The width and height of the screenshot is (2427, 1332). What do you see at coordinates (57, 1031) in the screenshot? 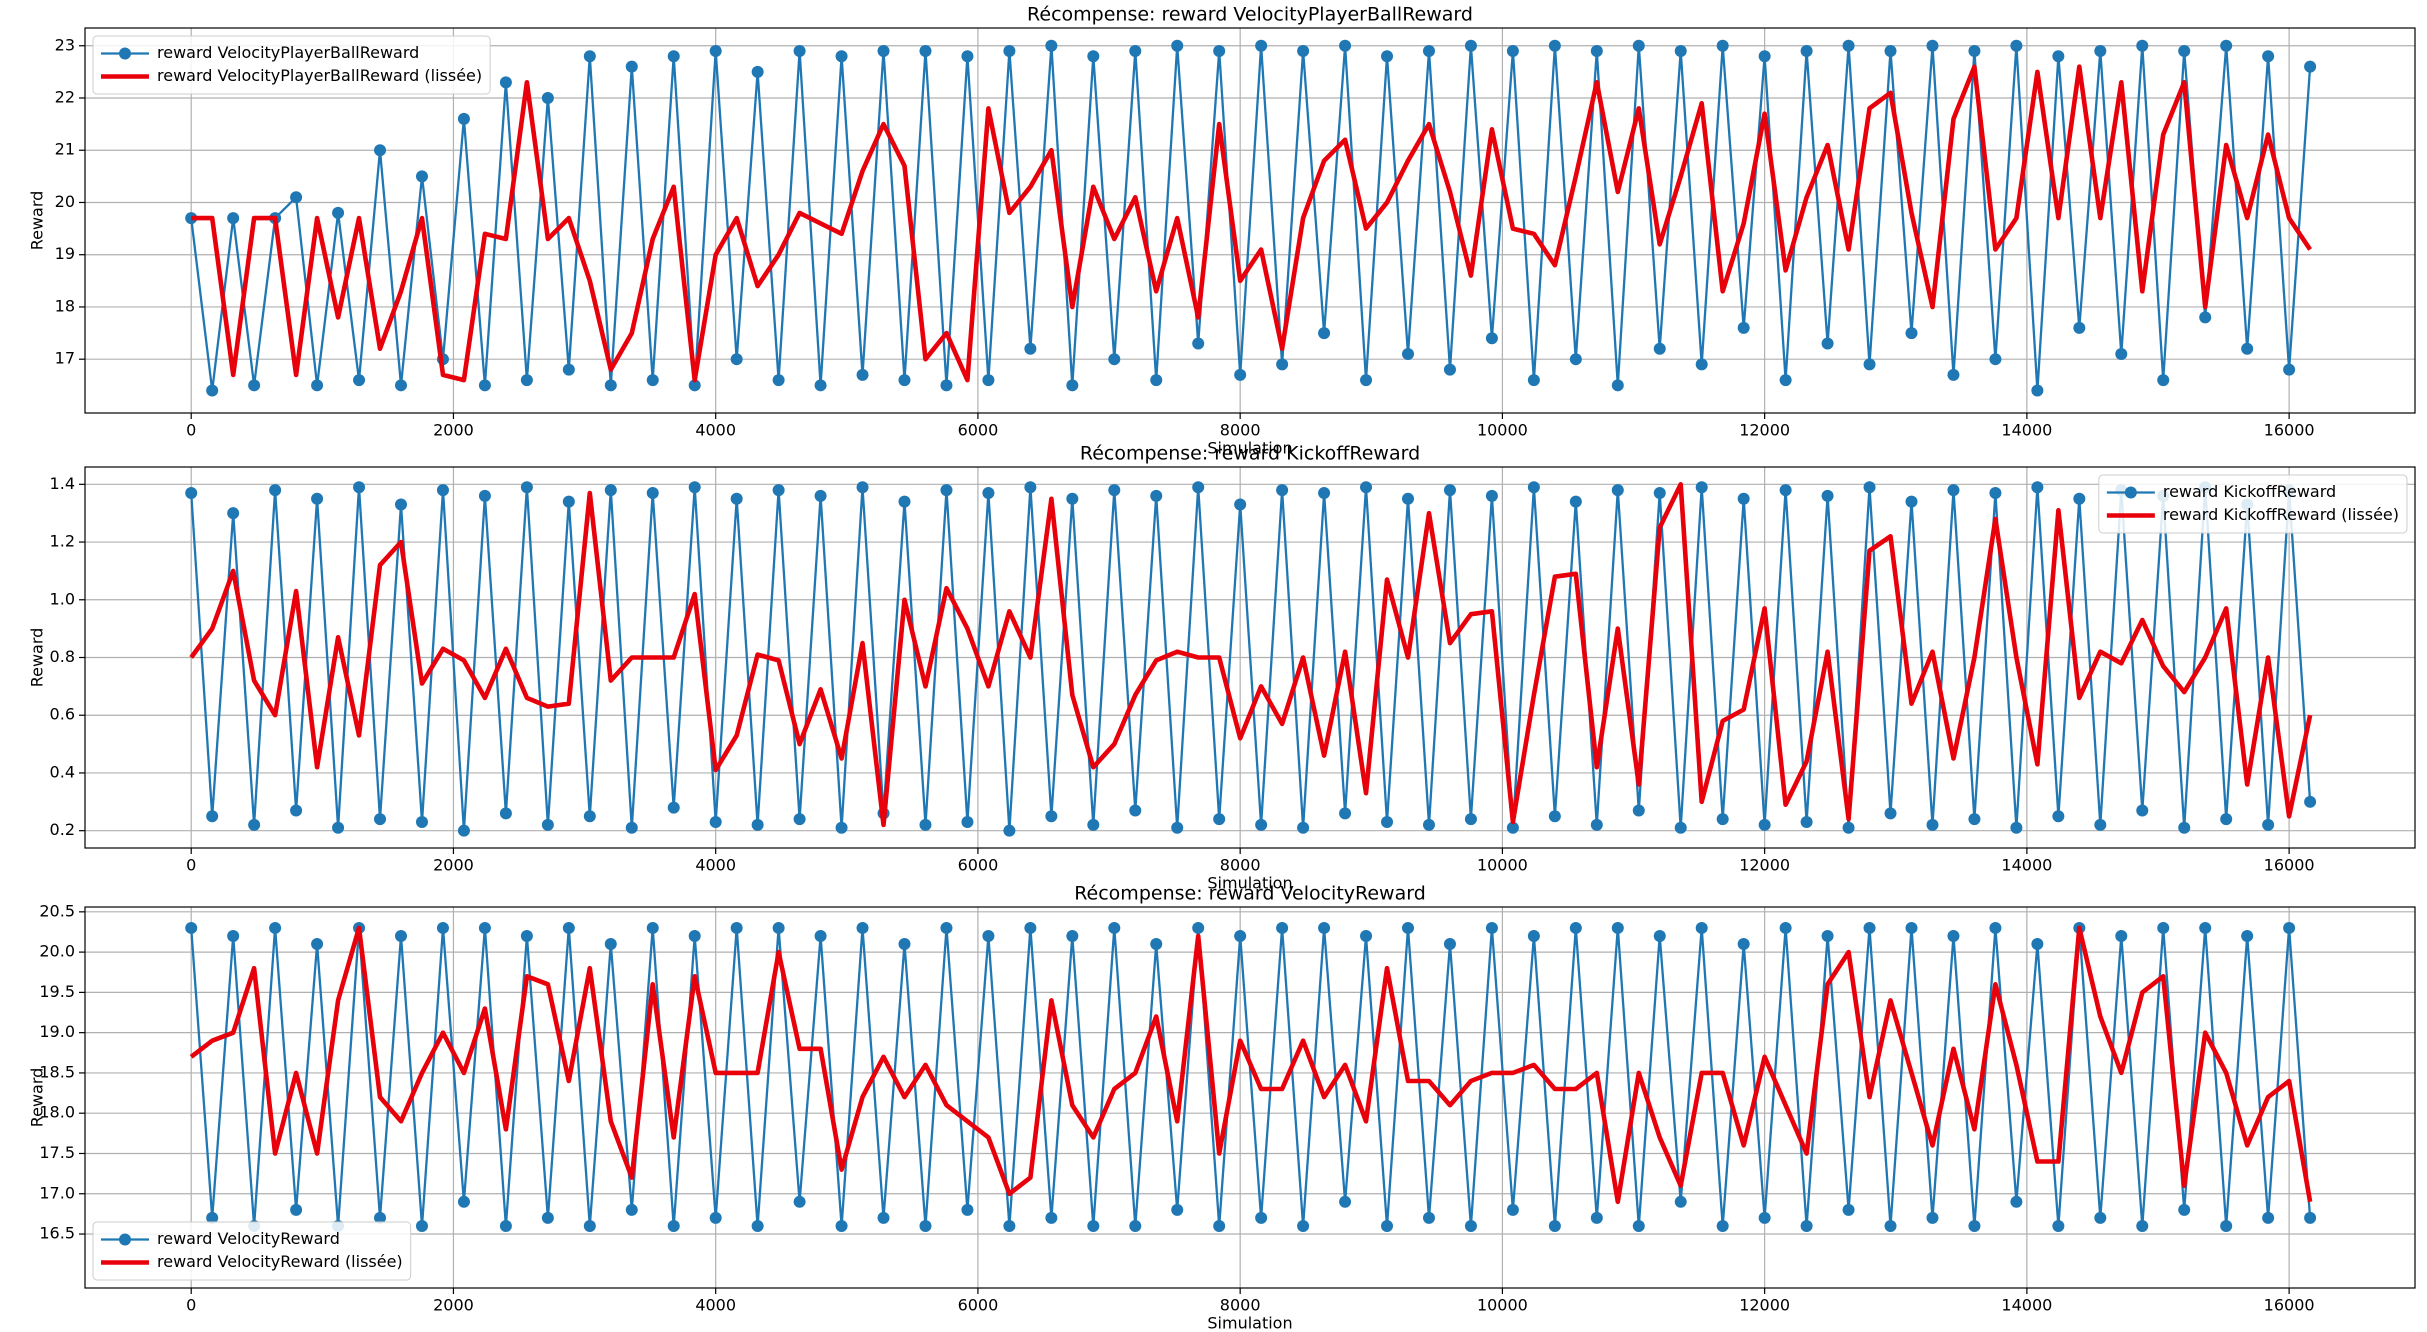
I see `y-tick-label: 19.0` at bounding box center [57, 1031].